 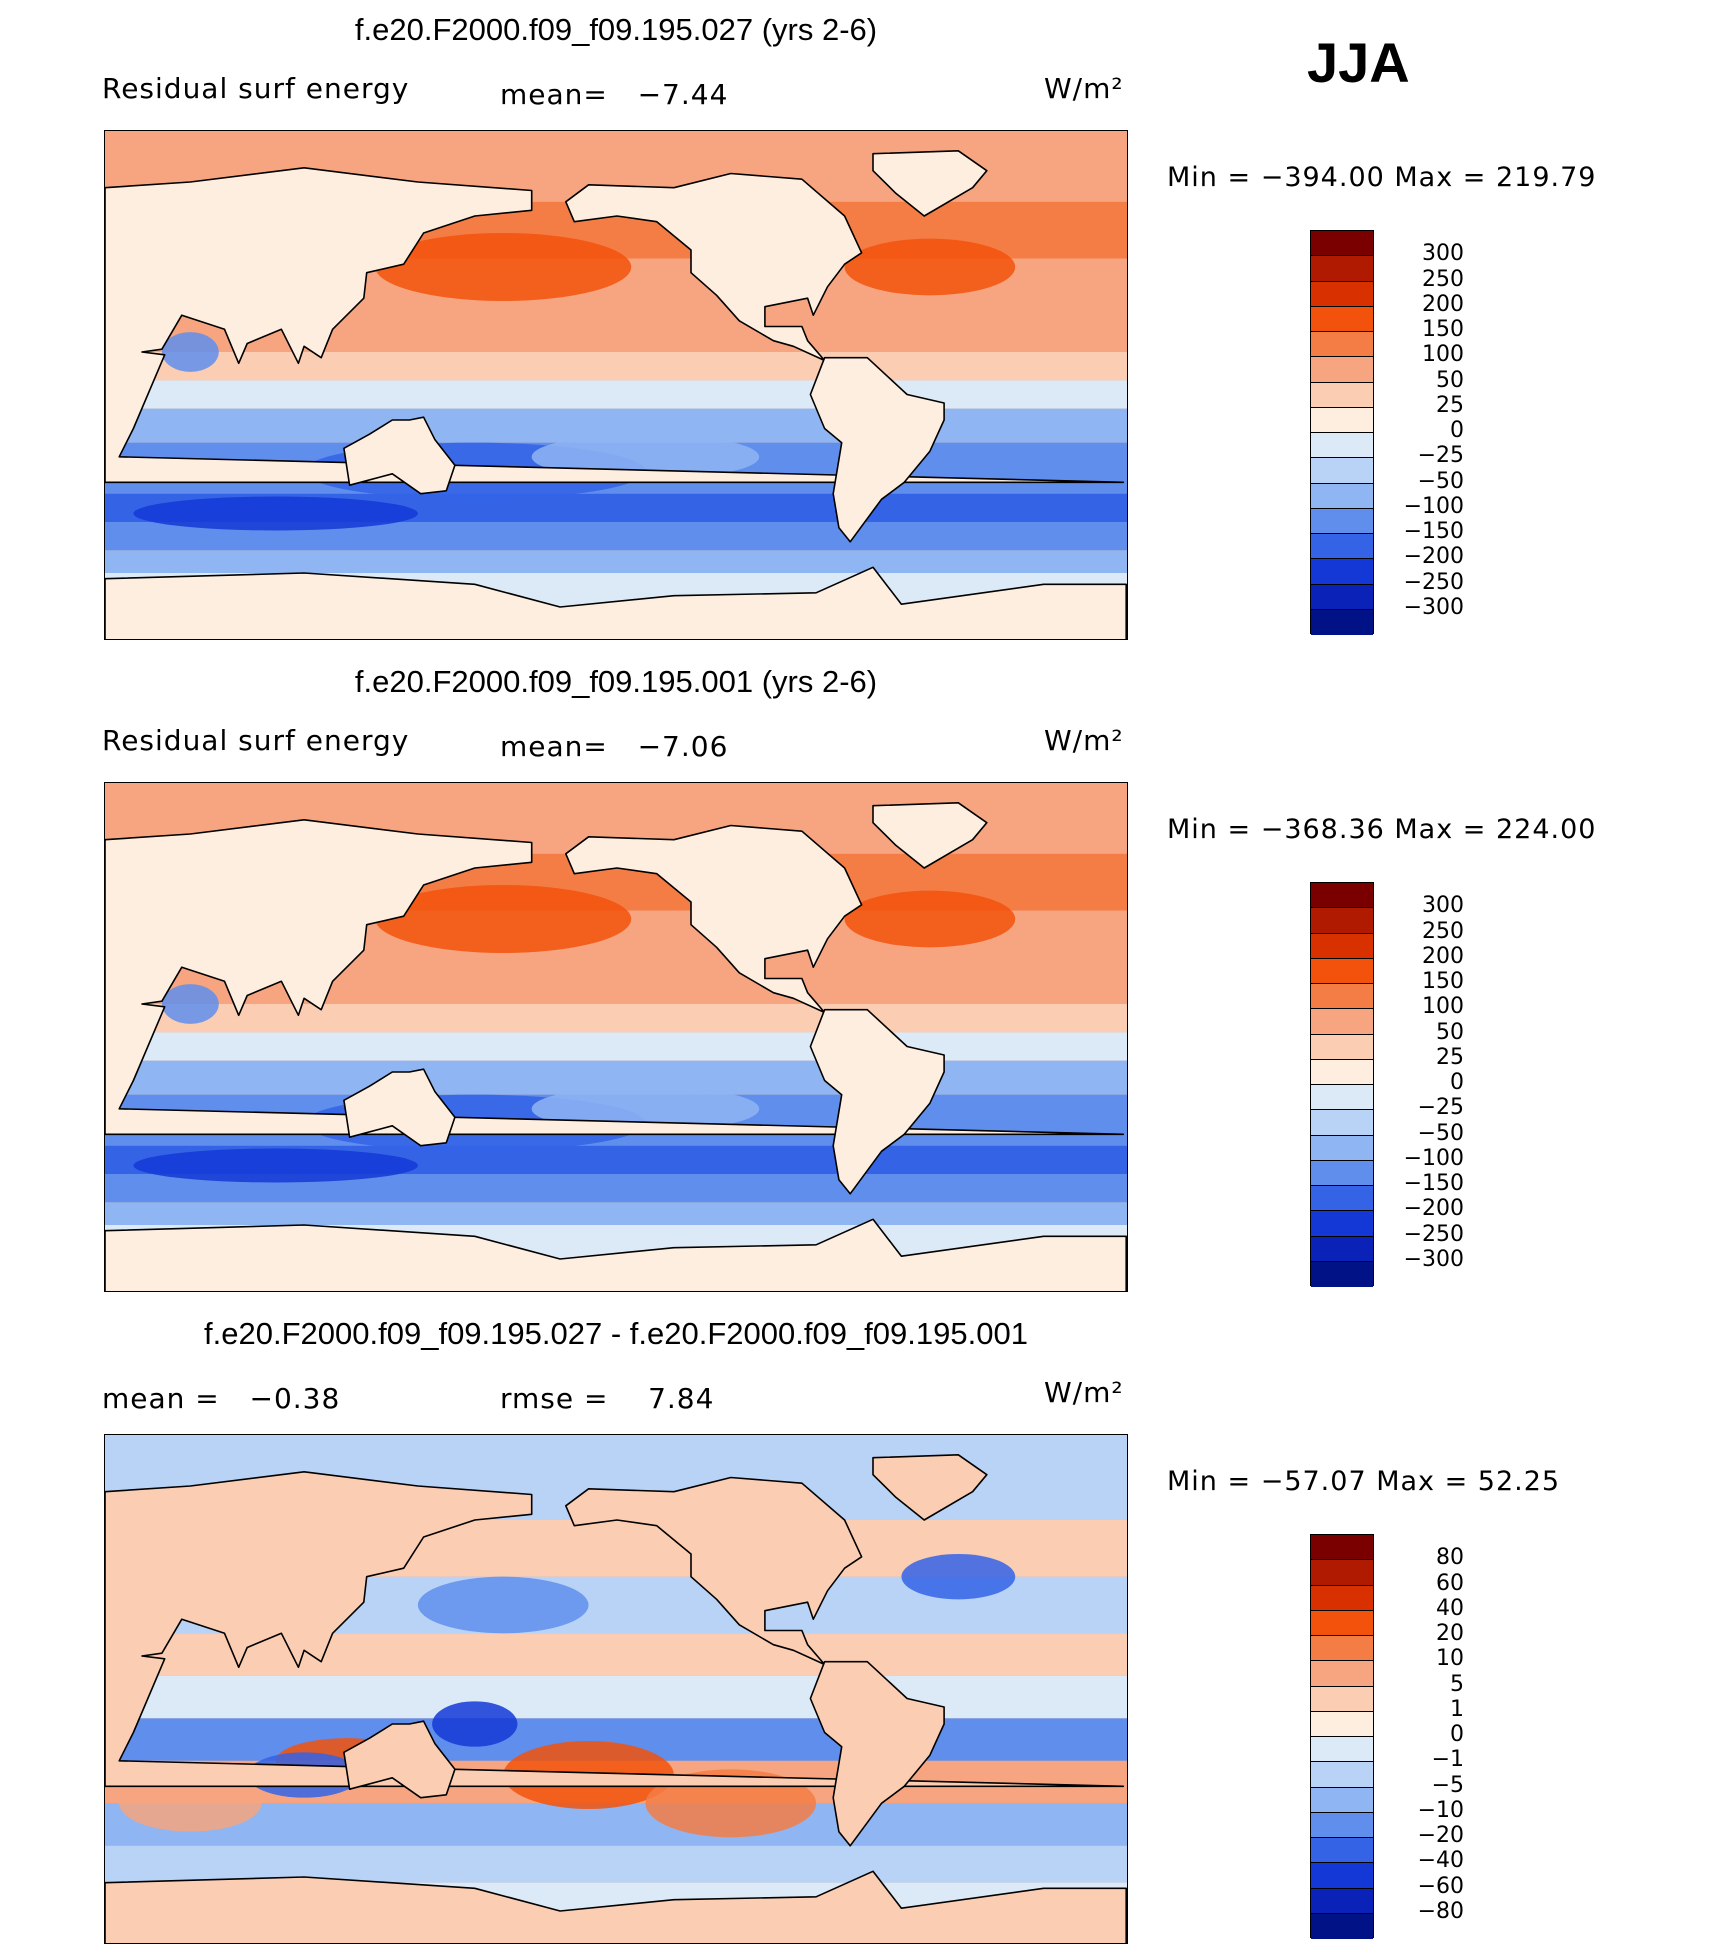 I want to click on colorbar-tick-label: −1, so click(x=1447, y=1760).